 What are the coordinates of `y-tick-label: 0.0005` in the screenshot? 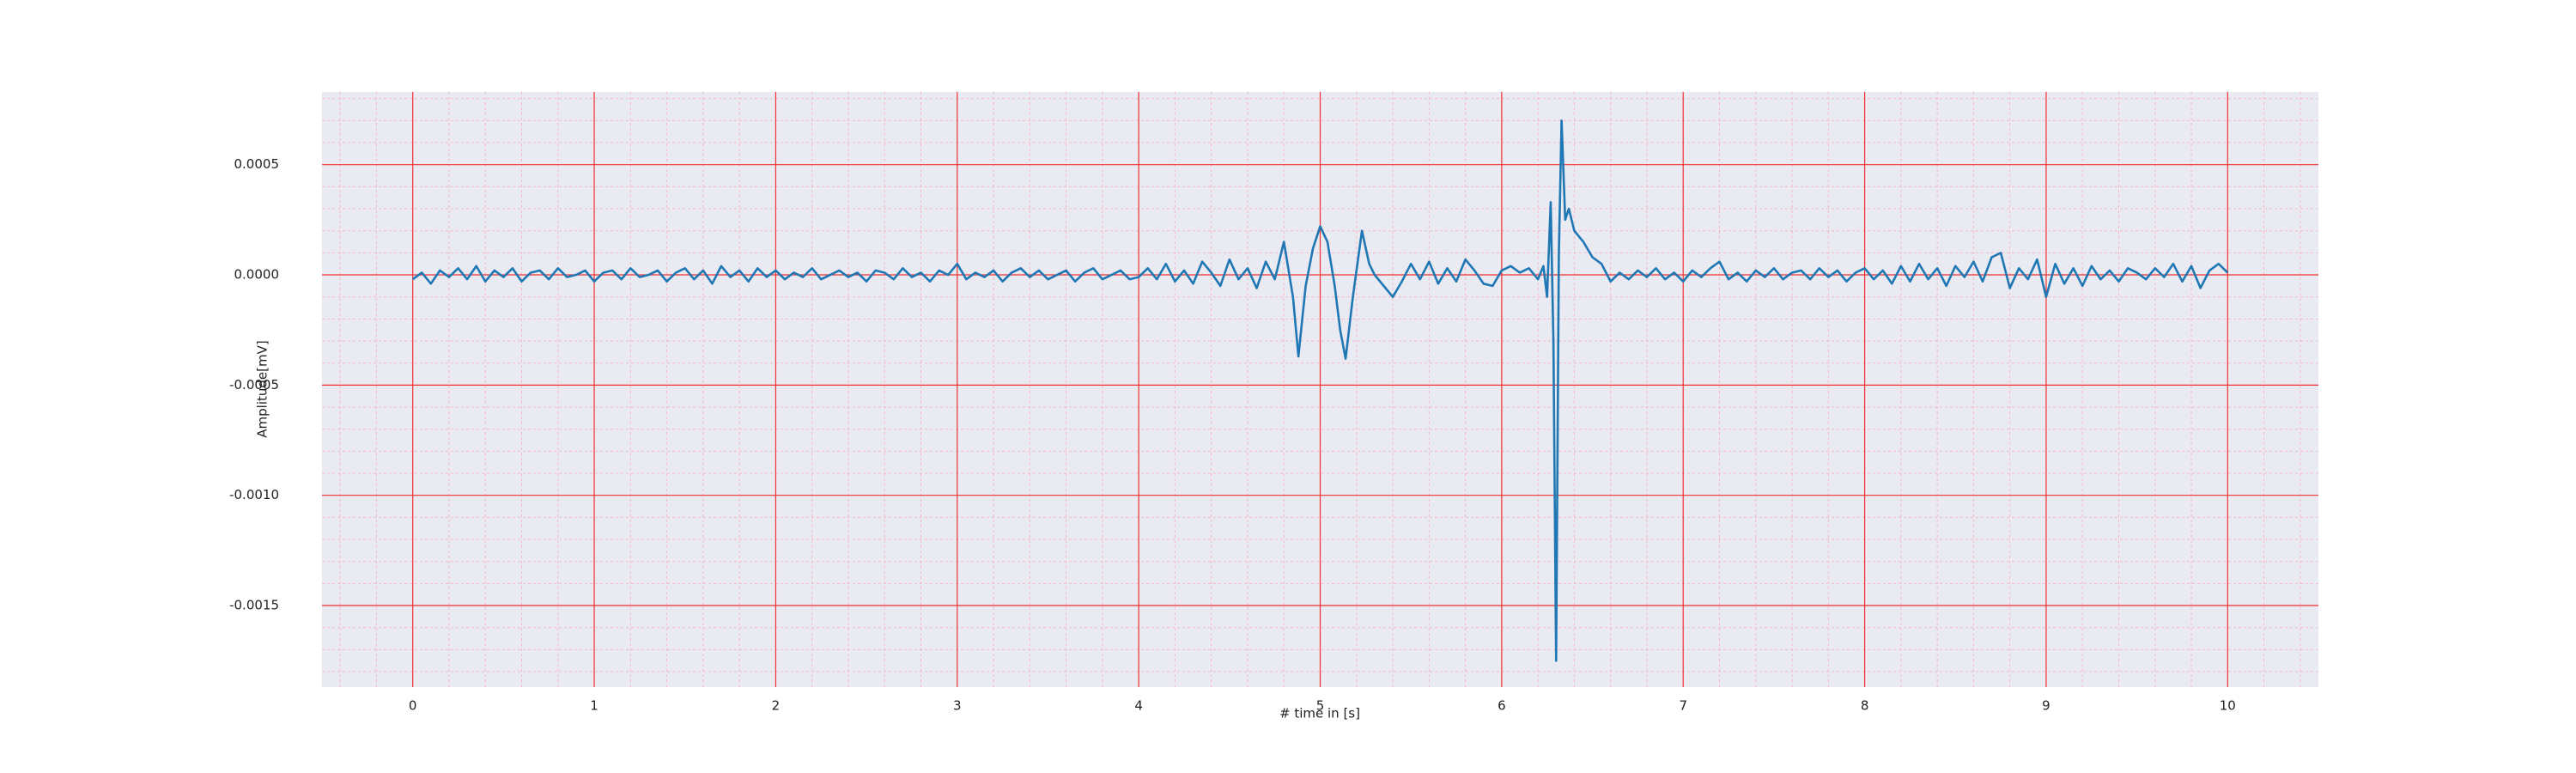 It's located at (257, 164).